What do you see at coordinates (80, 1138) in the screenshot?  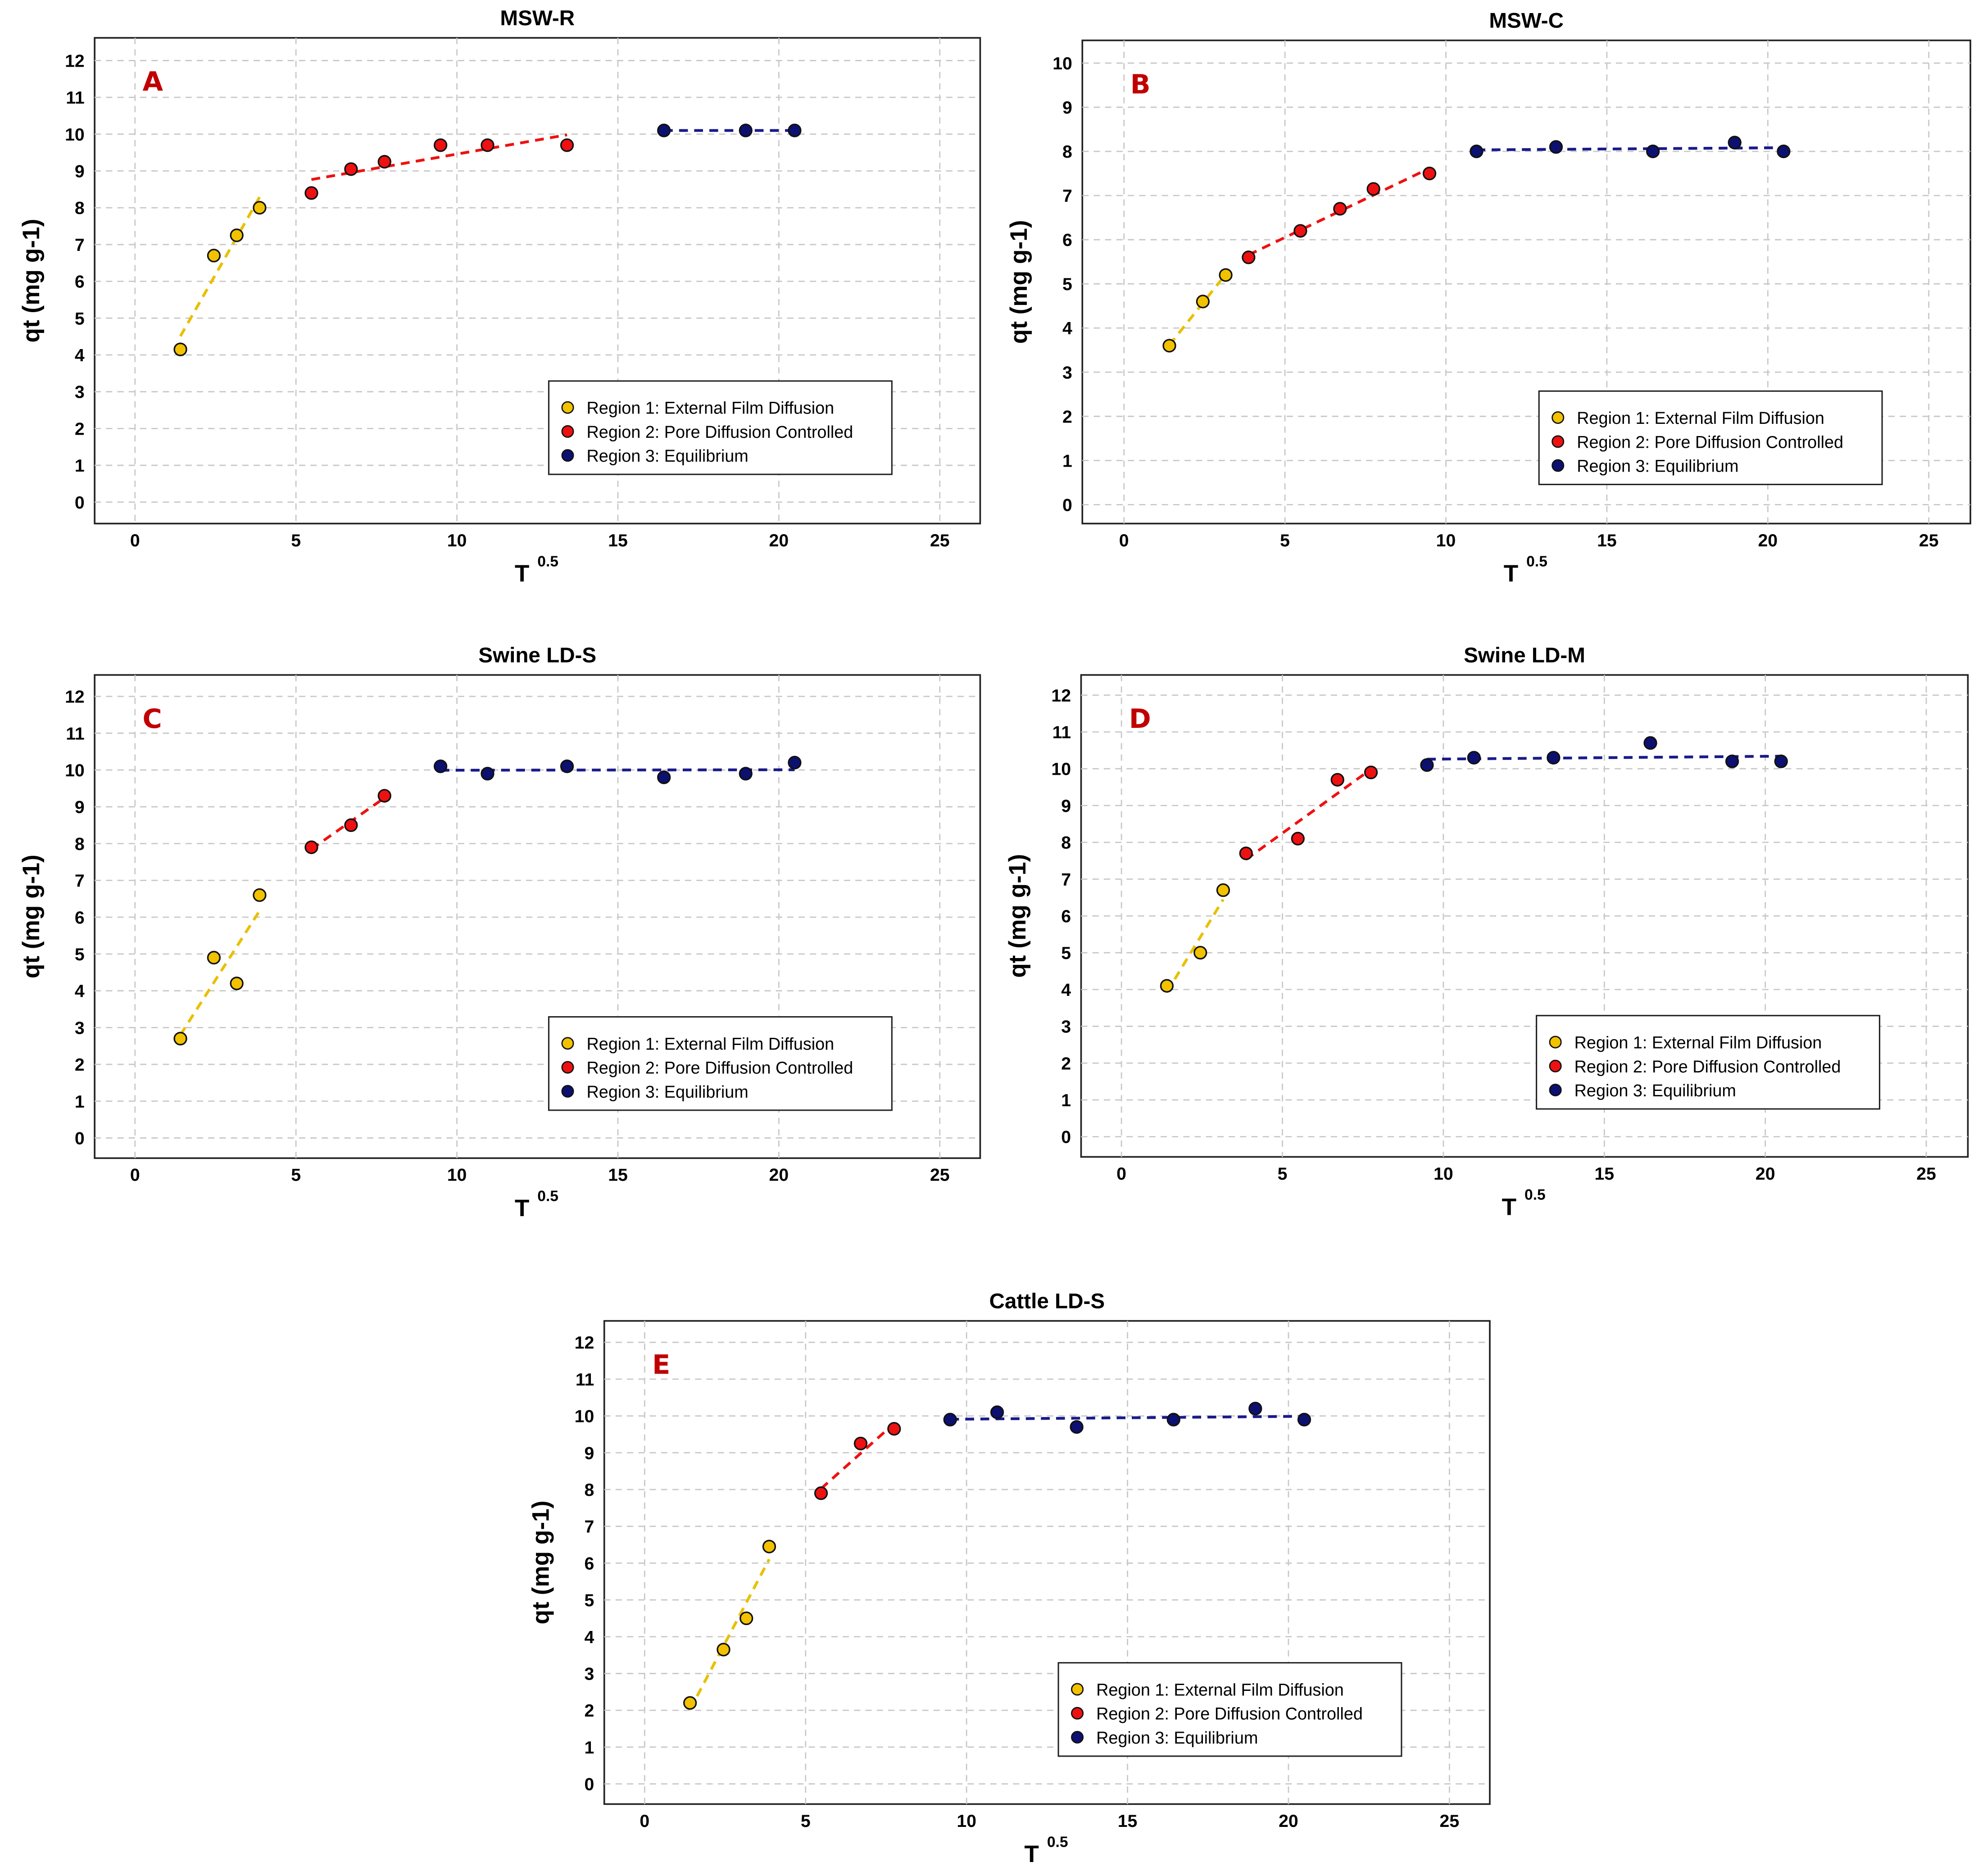 I see `y-tick-label: 0` at bounding box center [80, 1138].